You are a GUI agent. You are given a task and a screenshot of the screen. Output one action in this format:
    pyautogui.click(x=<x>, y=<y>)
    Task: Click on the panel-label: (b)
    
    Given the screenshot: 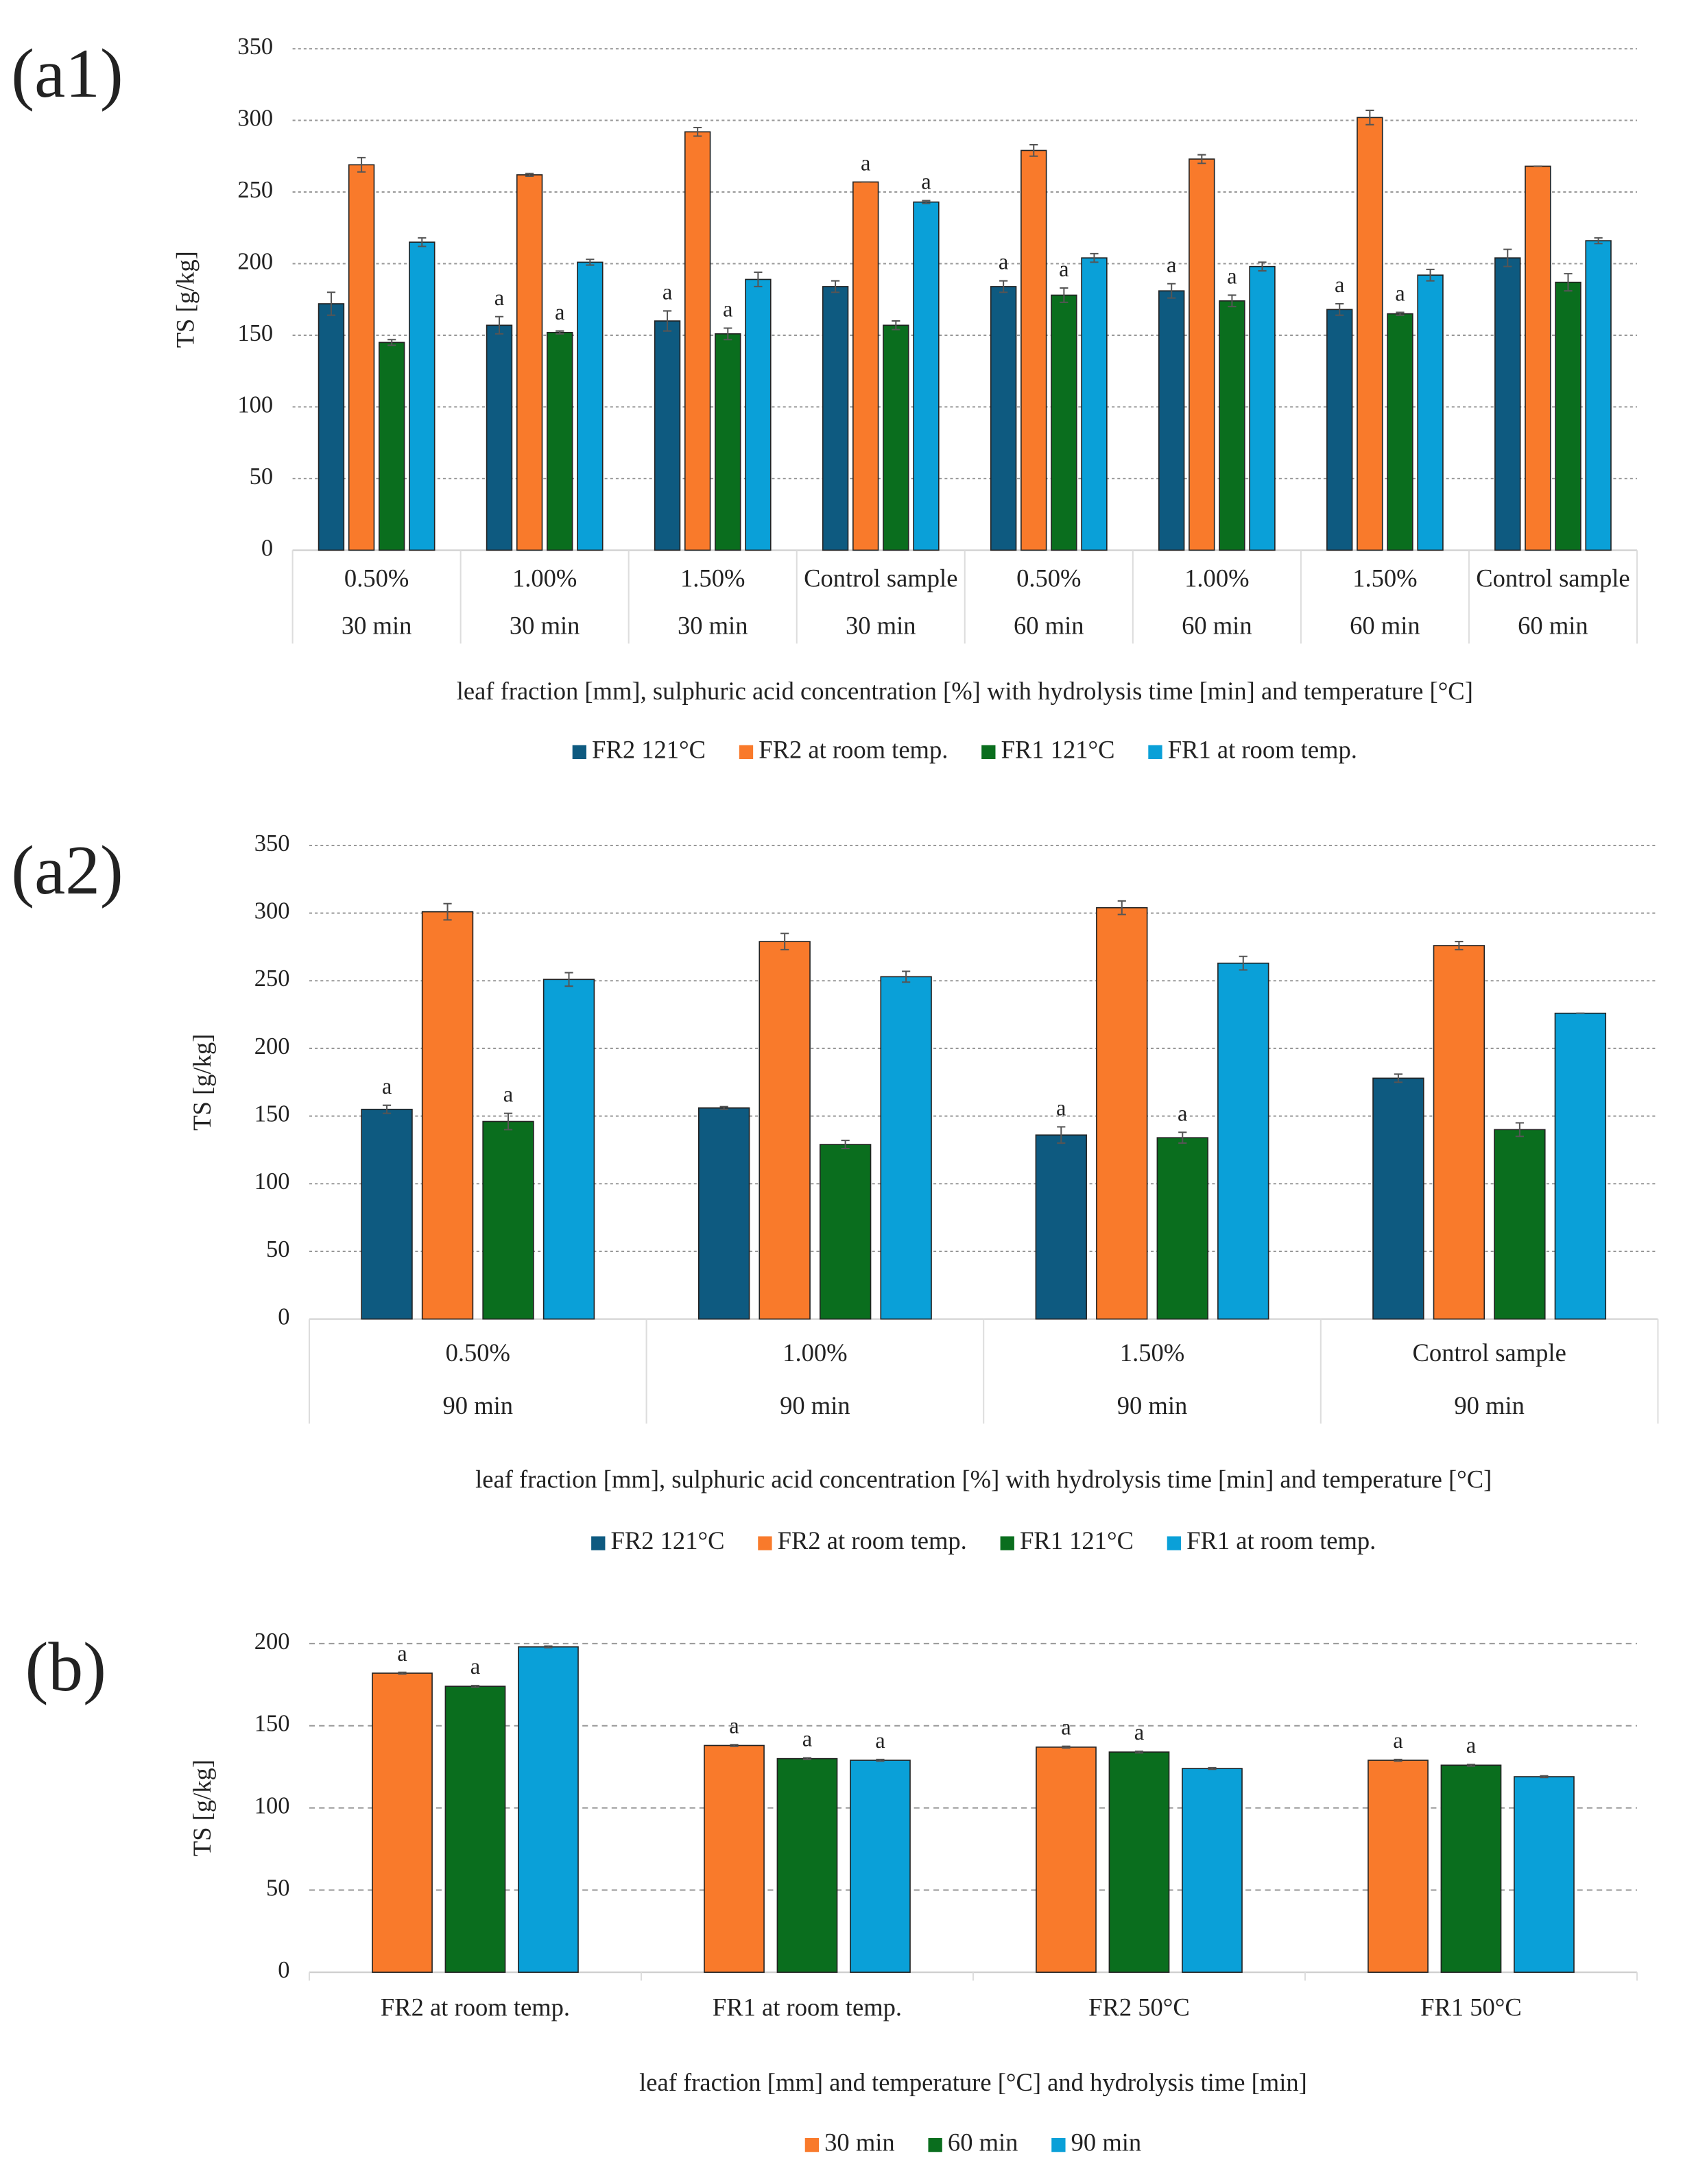 What is the action you would take?
    pyautogui.click(x=65, y=1666)
    